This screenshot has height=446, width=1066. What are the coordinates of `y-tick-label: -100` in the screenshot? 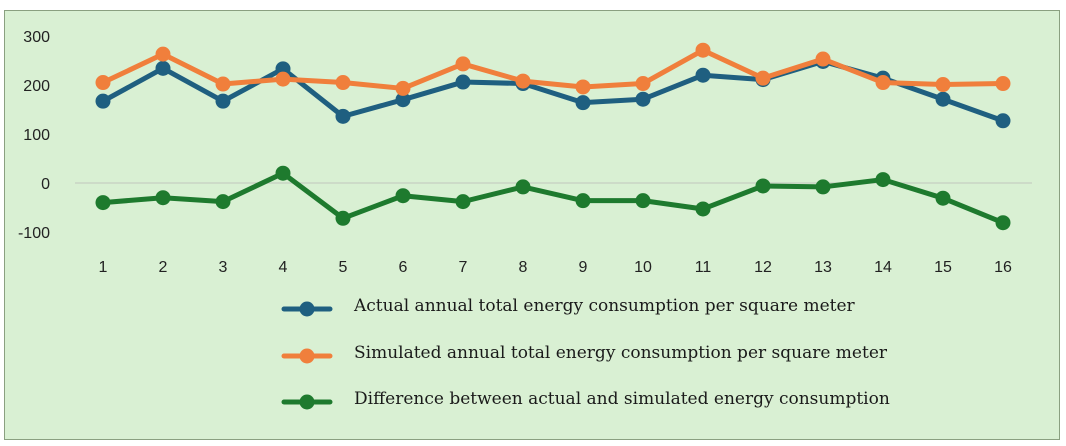 It's located at (34, 233).